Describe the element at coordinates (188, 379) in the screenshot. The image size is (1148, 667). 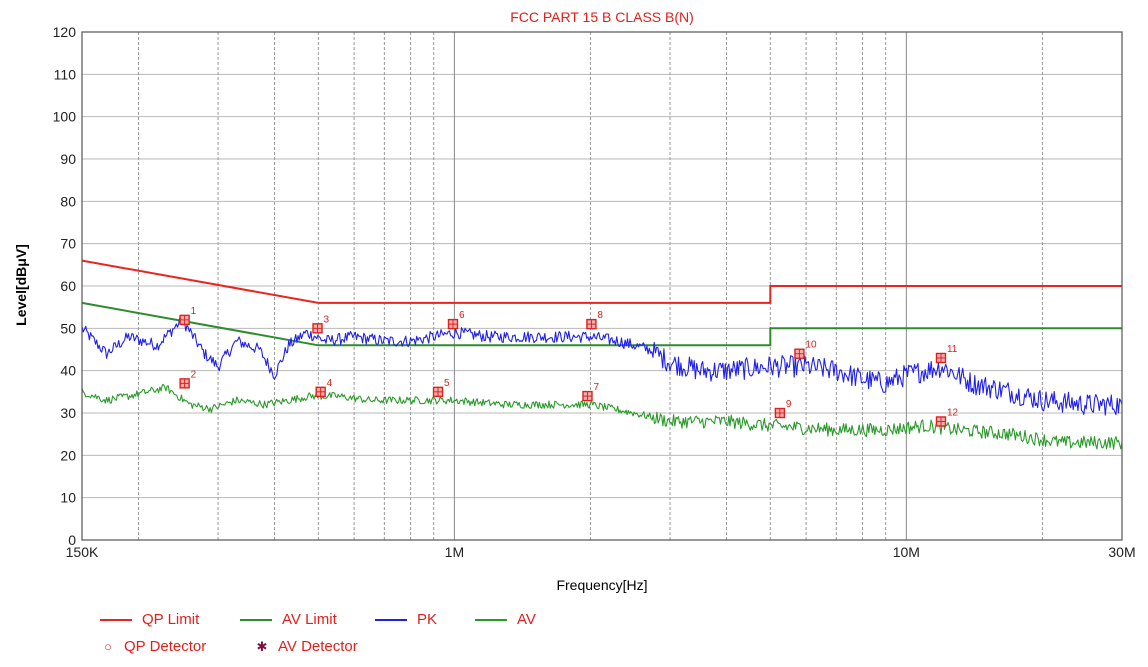
I see `marker-2: 2` at that location.